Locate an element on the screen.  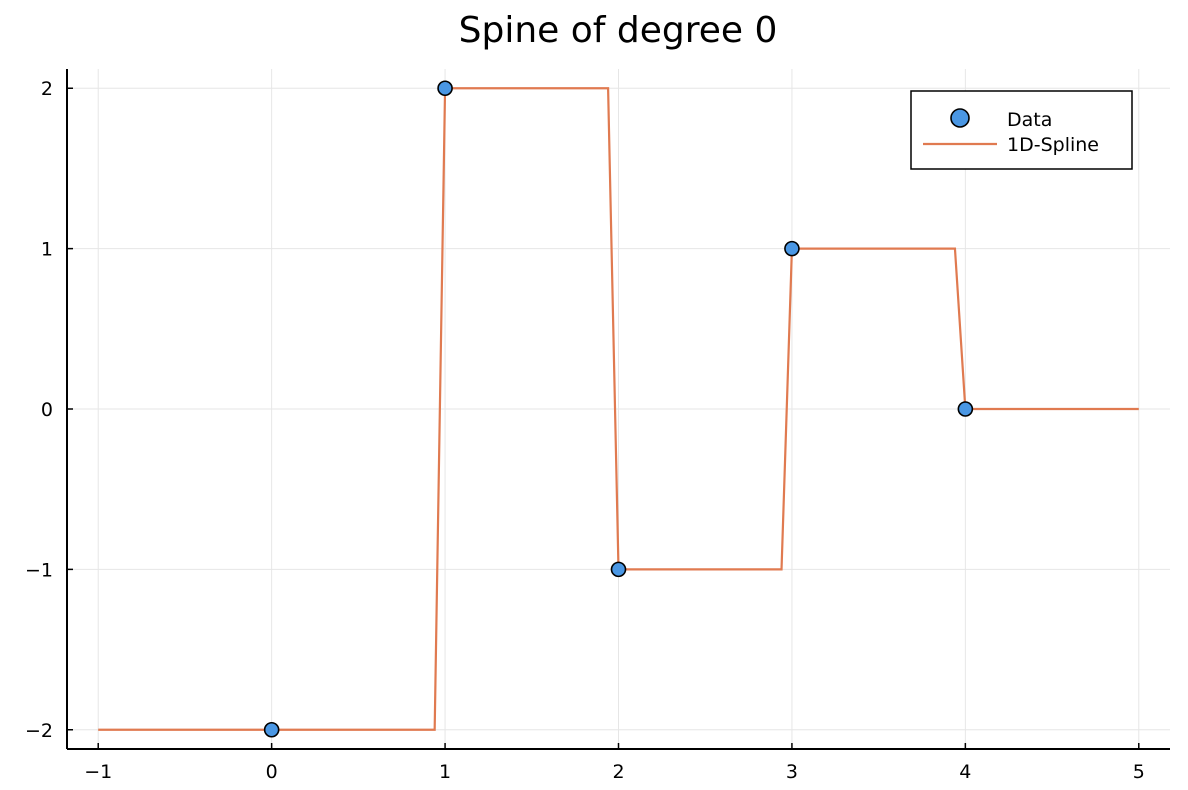
x-tick-label: 3 is located at coordinates (792, 772).